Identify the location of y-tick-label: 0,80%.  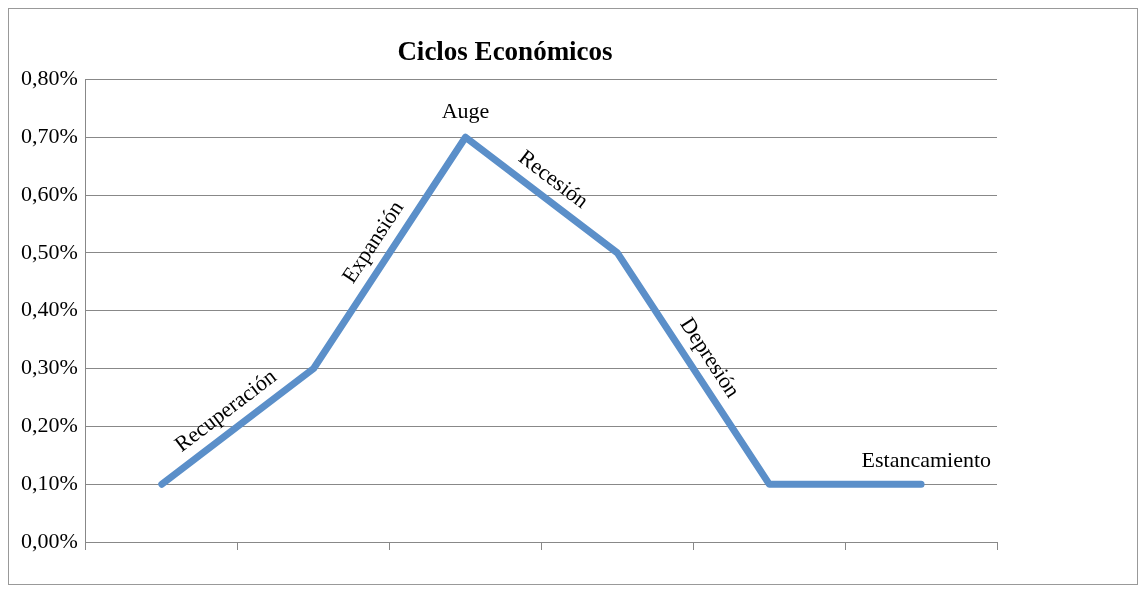
(49, 78).